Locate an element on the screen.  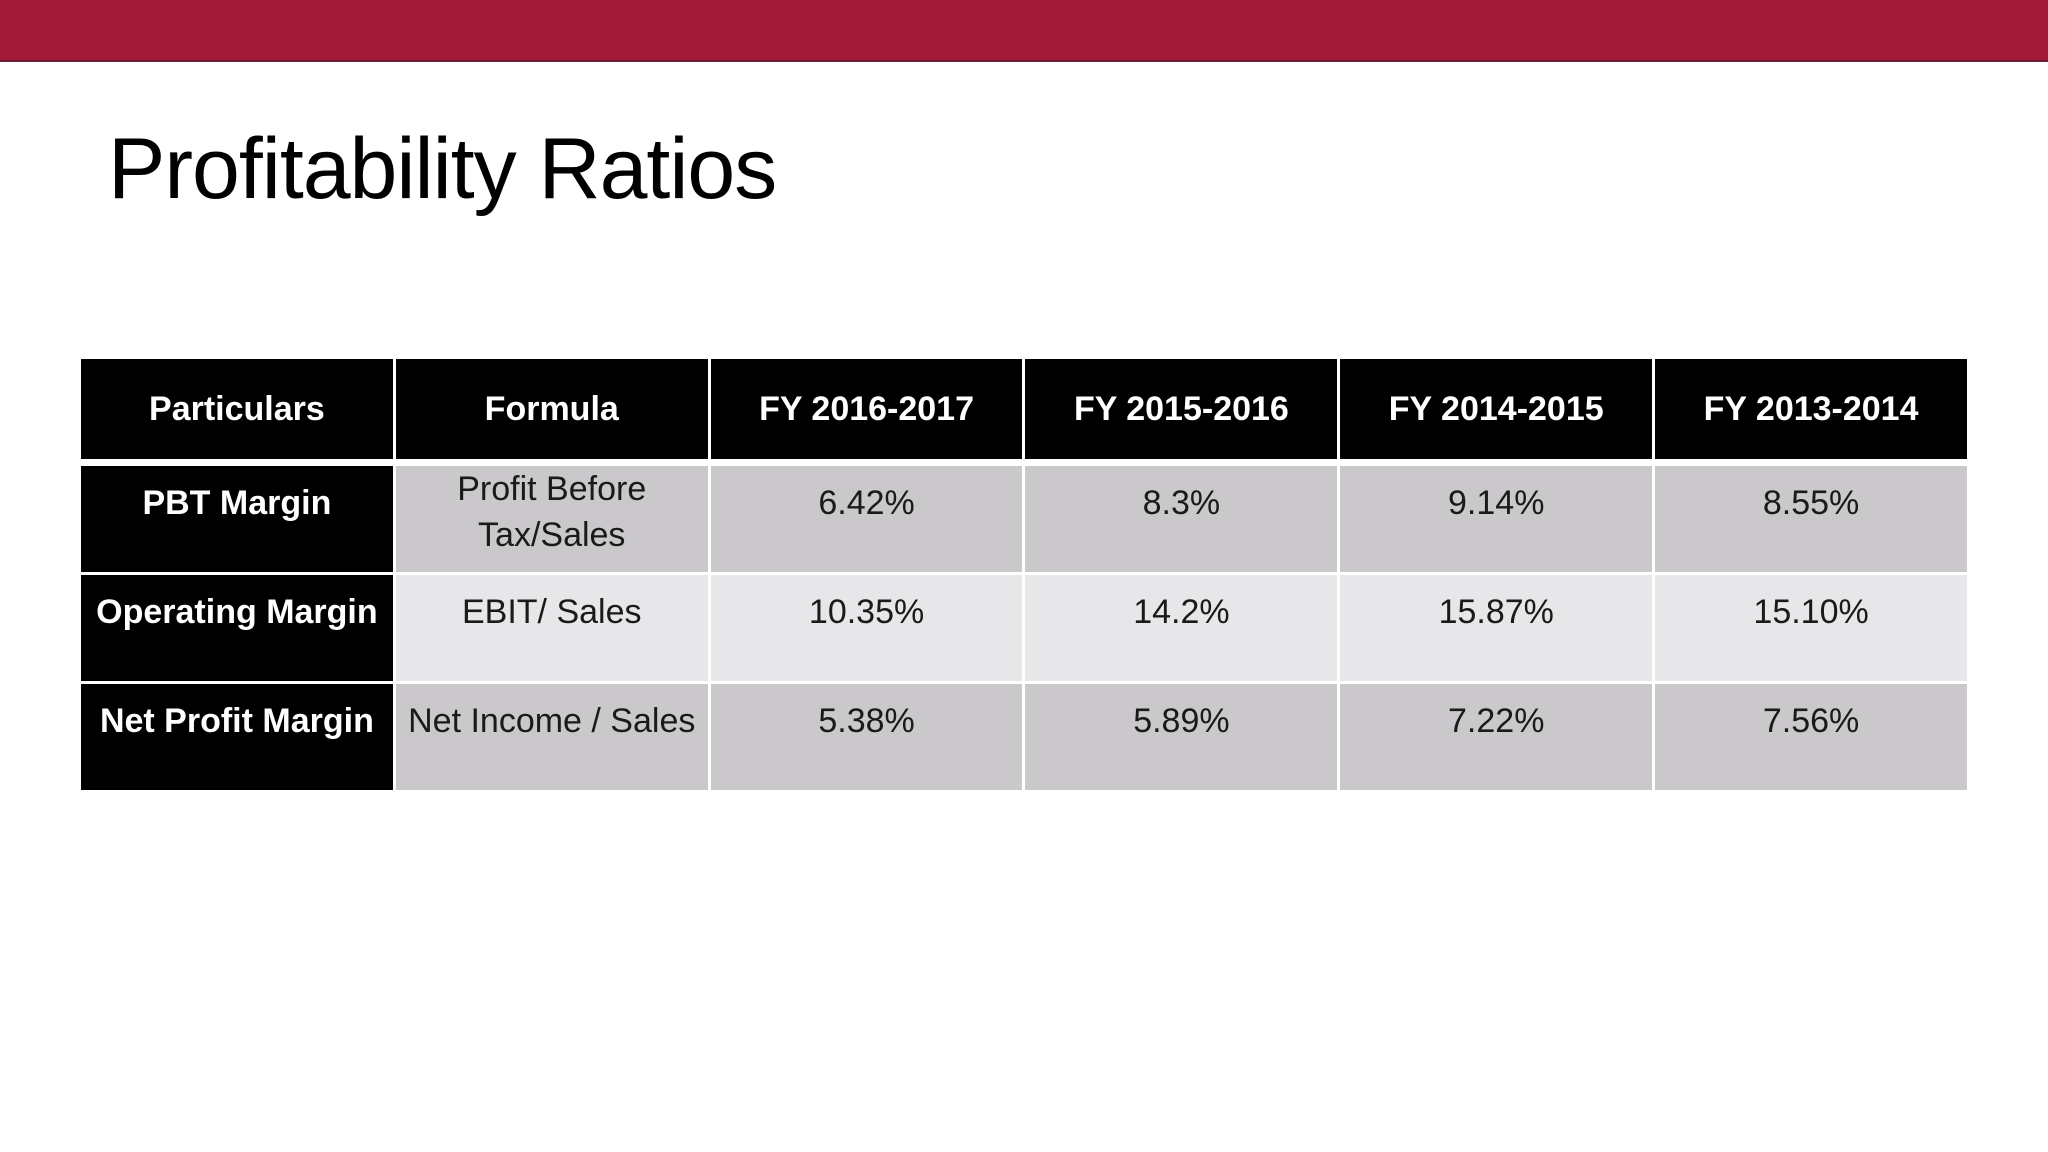
value-cell: 5.38% is located at coordinates (866, 737).